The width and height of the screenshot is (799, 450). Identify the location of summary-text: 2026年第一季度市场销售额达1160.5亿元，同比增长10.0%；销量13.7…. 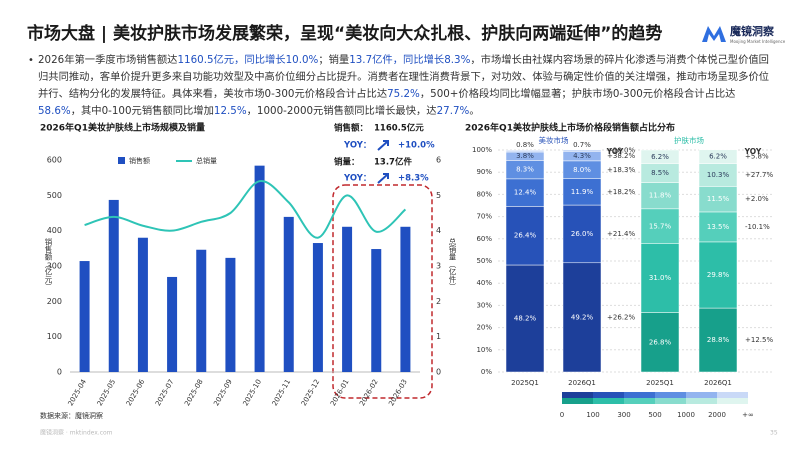
(408, 86).